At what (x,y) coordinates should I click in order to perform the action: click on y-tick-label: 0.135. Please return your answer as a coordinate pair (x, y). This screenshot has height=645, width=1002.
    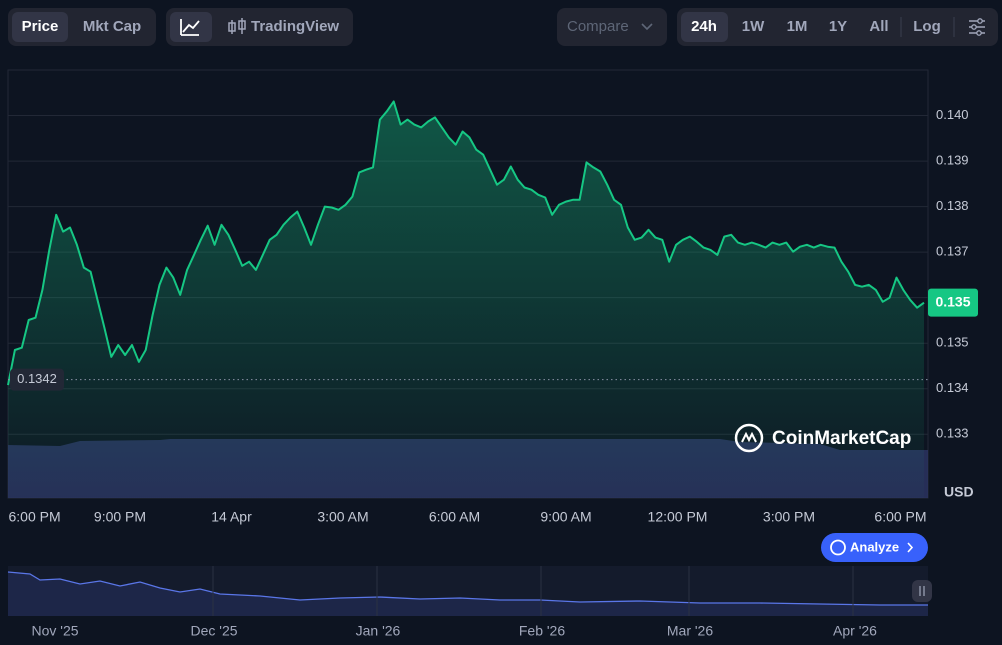
    Looking at the image, I should click on (952, 342).